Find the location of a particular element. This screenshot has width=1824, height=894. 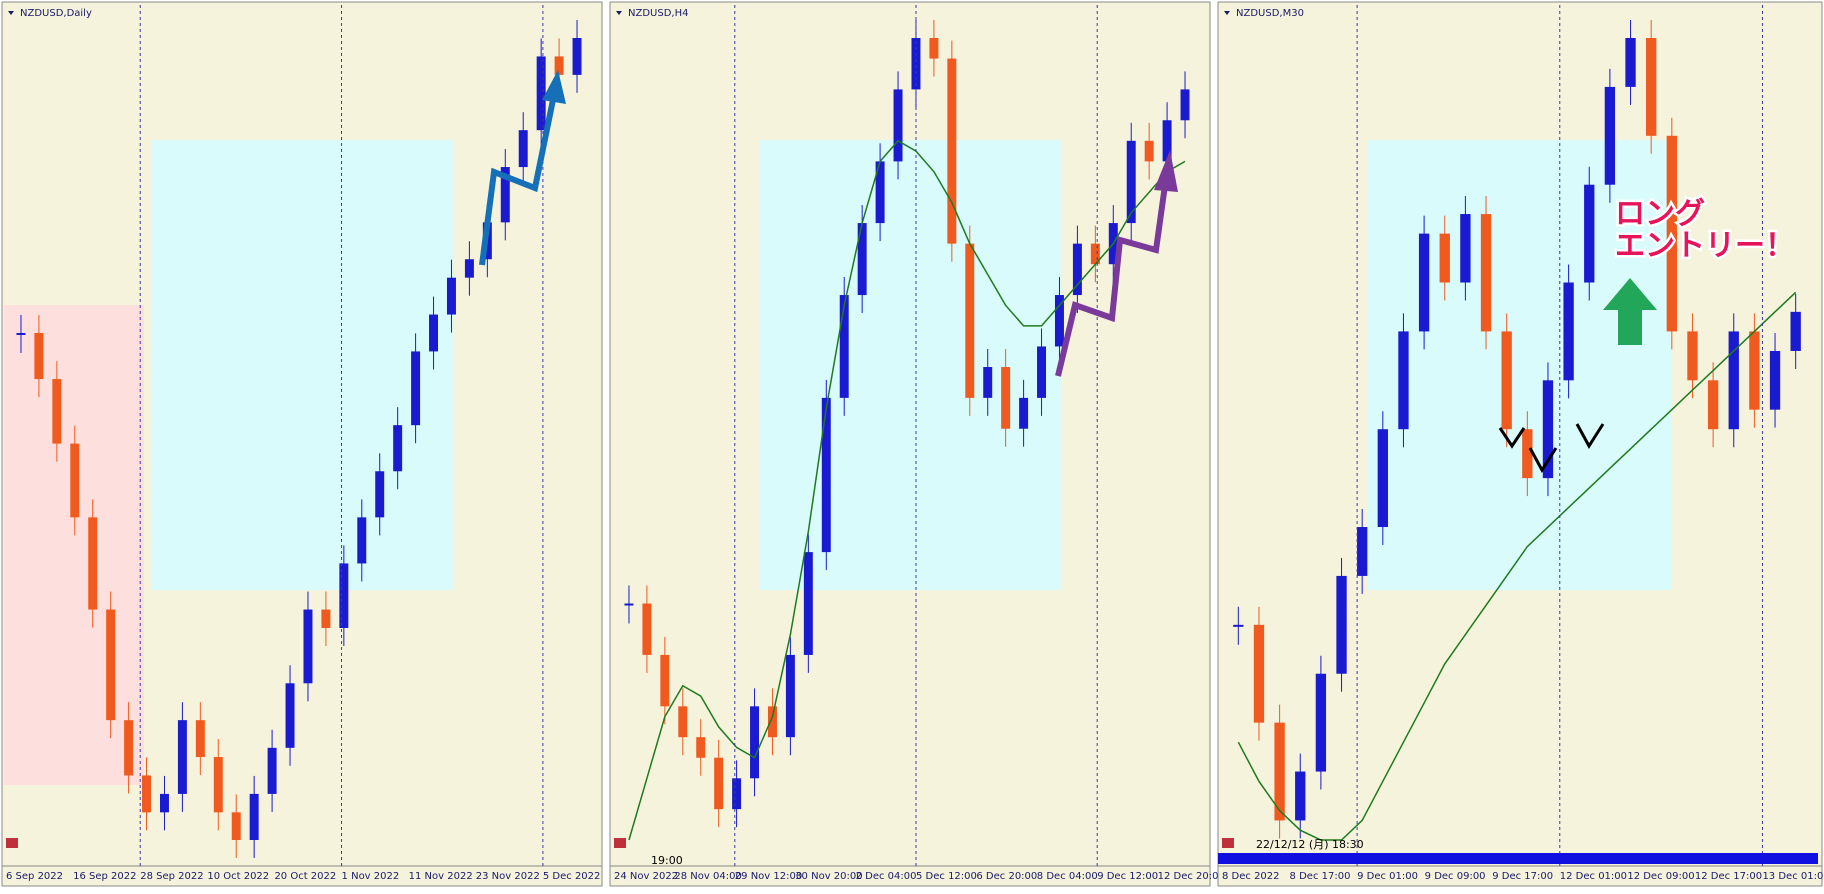

date-label: 12 Dec 09:00 is located at coordinates (1660, 876).